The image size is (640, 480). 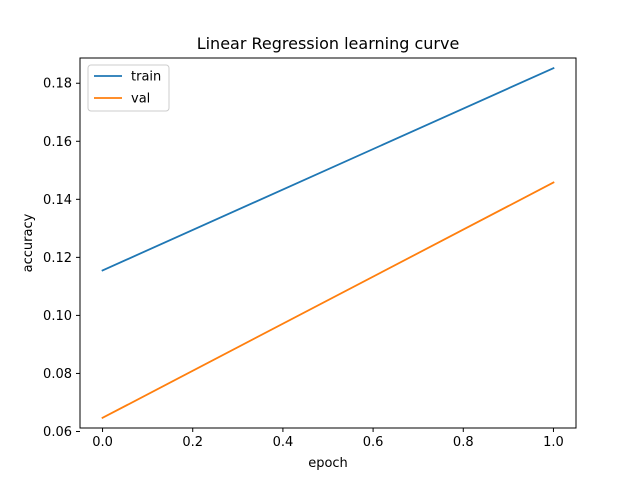 What do you see at coordinates (102, 442) in the screenshot?
I see `x-tick-label: 0.0` at bounding box center [102, 442].